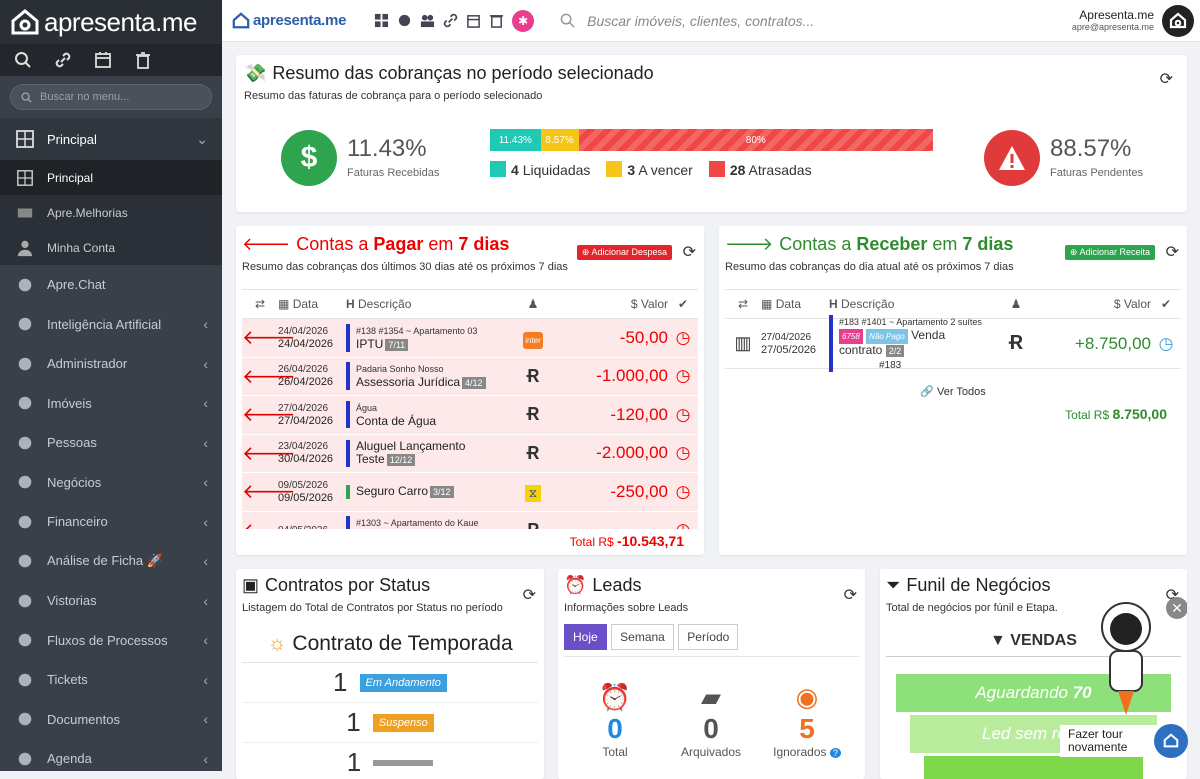  Describe the element at coordinates (111, 285) in the screenshot. I see `sidebar-item-0: Apre.Chat` at that location.